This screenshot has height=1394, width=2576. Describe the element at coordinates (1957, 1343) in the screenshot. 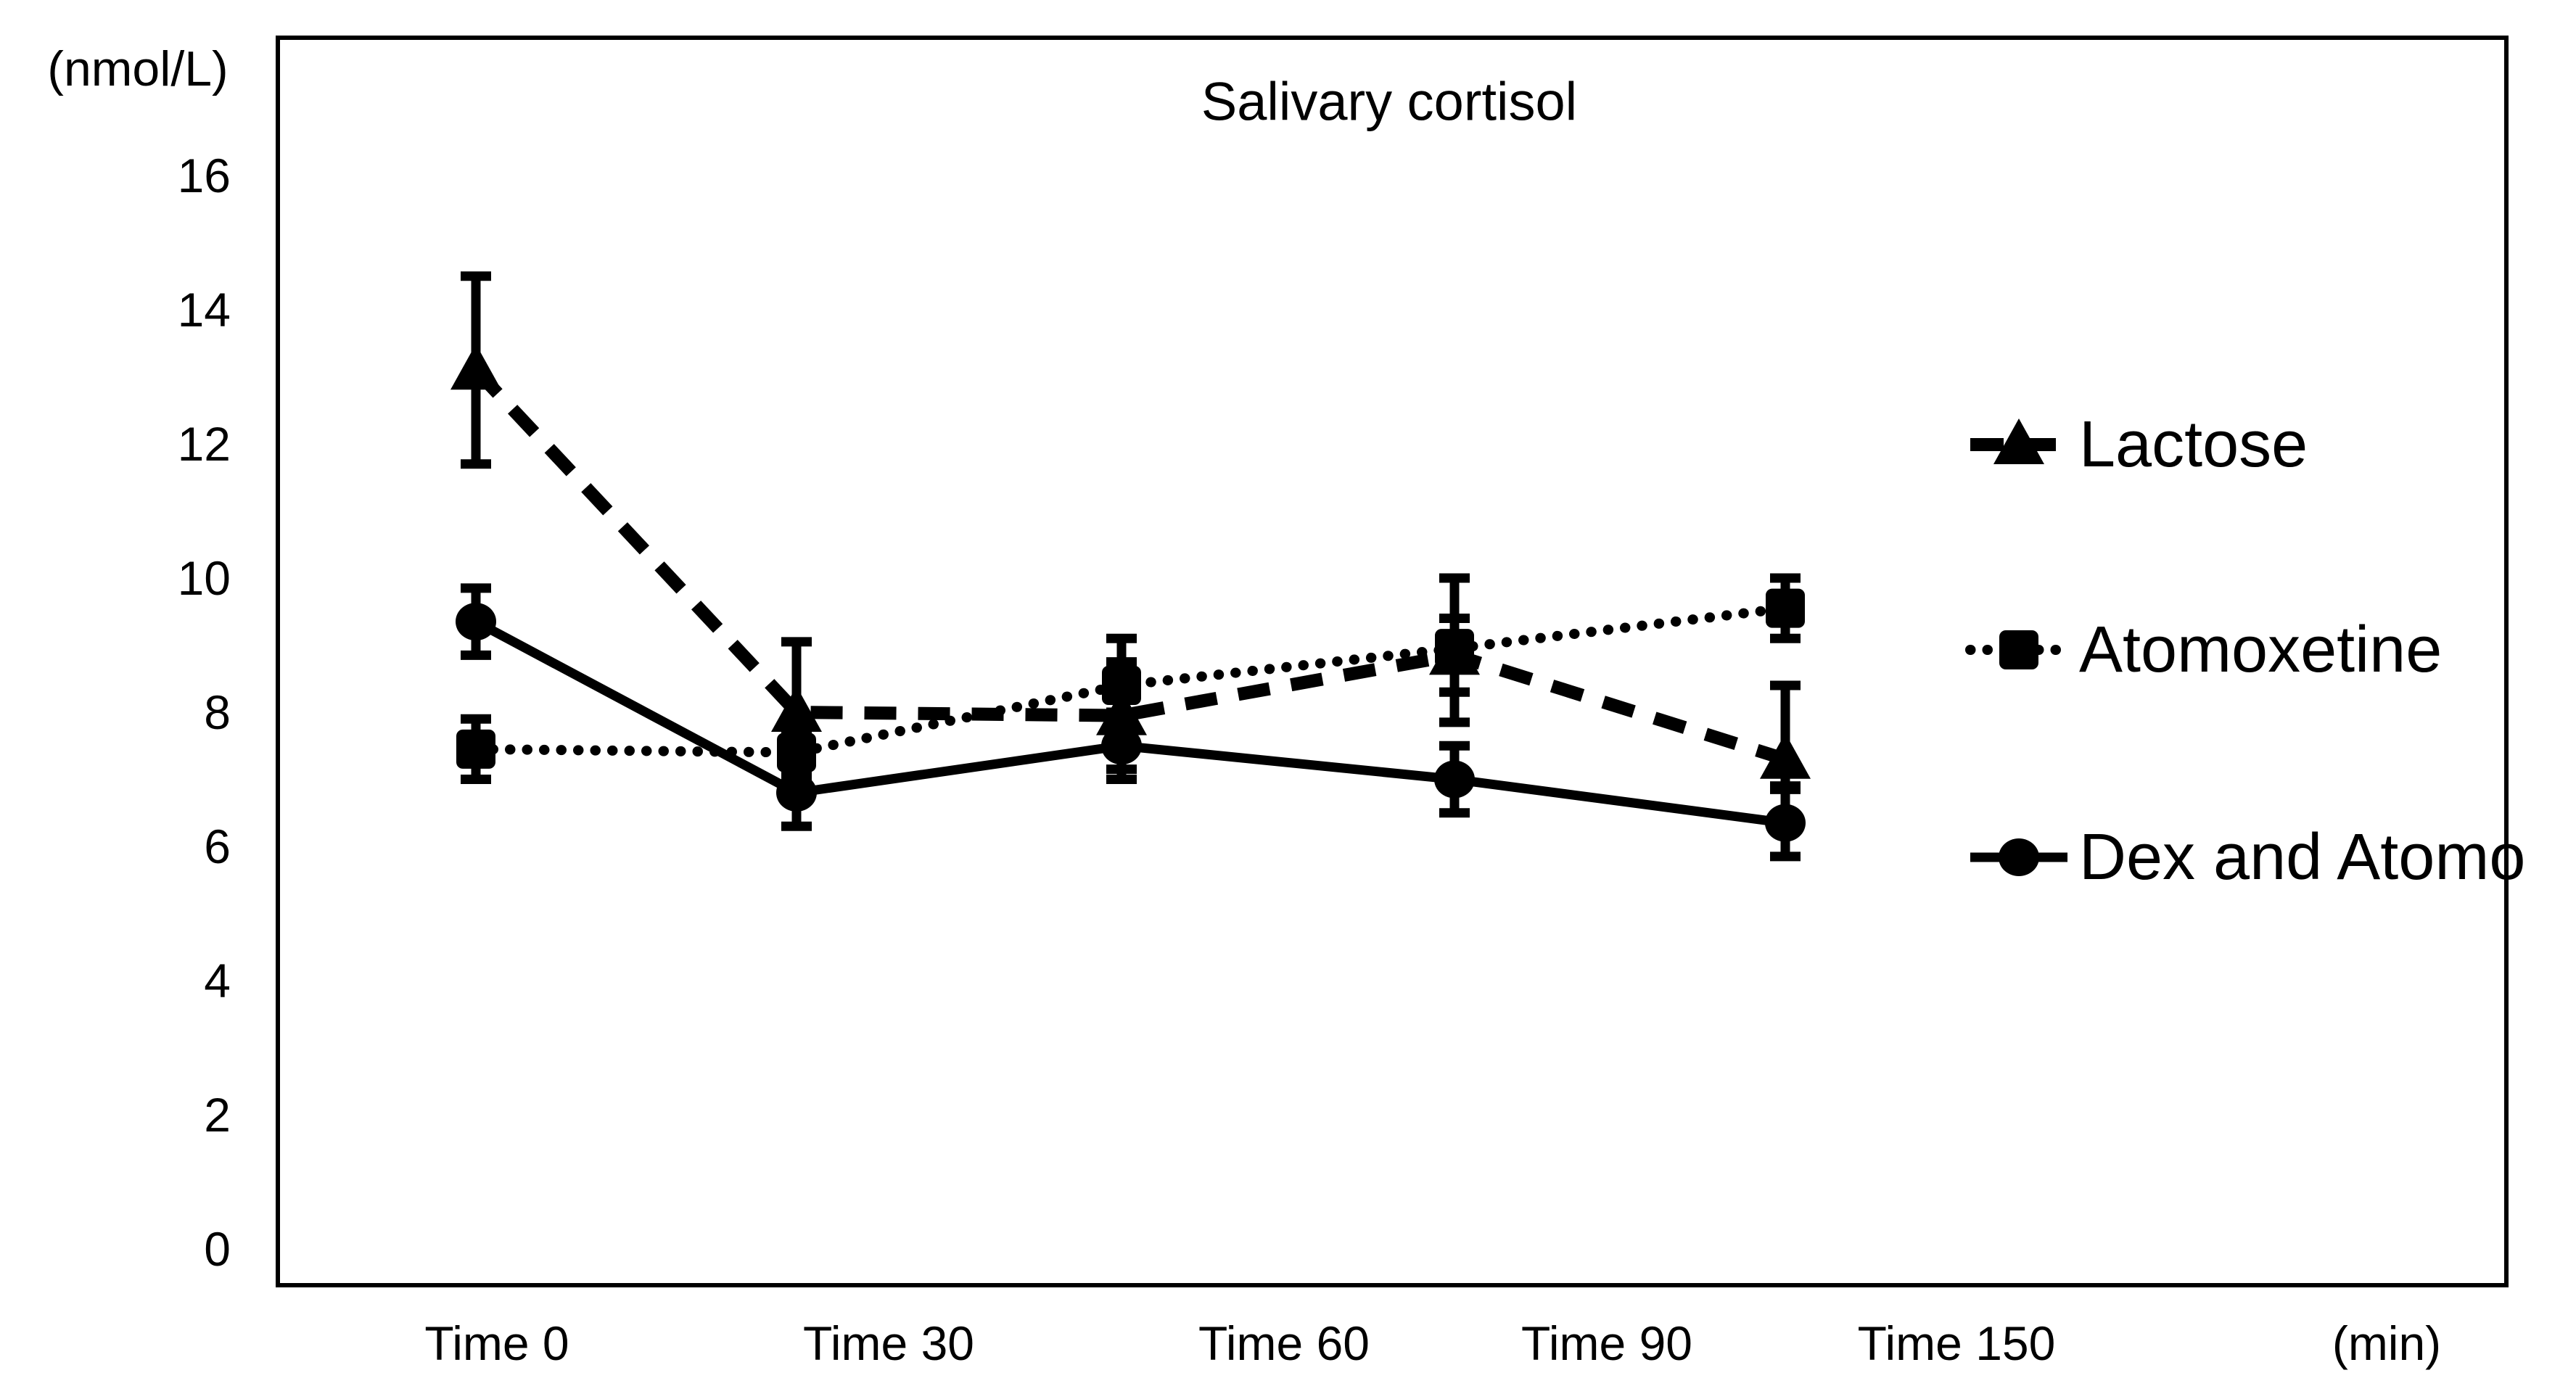

I see `x-tick-label-4: Time 150` at that location.